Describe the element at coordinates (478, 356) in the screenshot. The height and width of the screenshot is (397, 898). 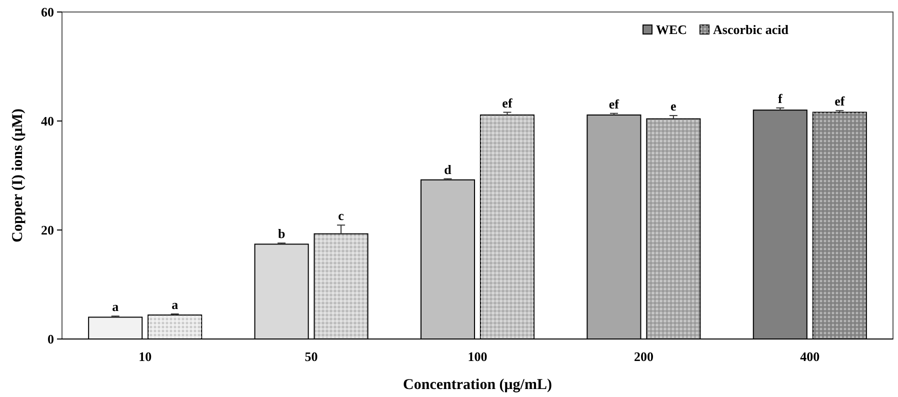
I see `x-tick-label: 100` at that location.